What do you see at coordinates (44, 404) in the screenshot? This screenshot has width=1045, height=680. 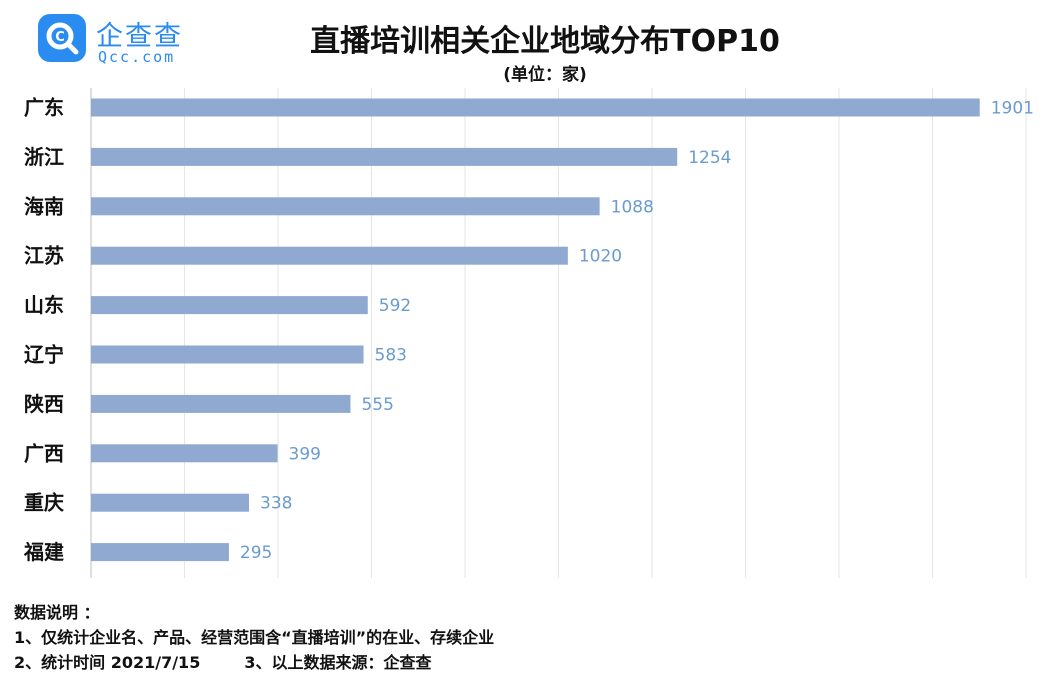 I see `category-label: 陕西` at bounding box center [44, 404].